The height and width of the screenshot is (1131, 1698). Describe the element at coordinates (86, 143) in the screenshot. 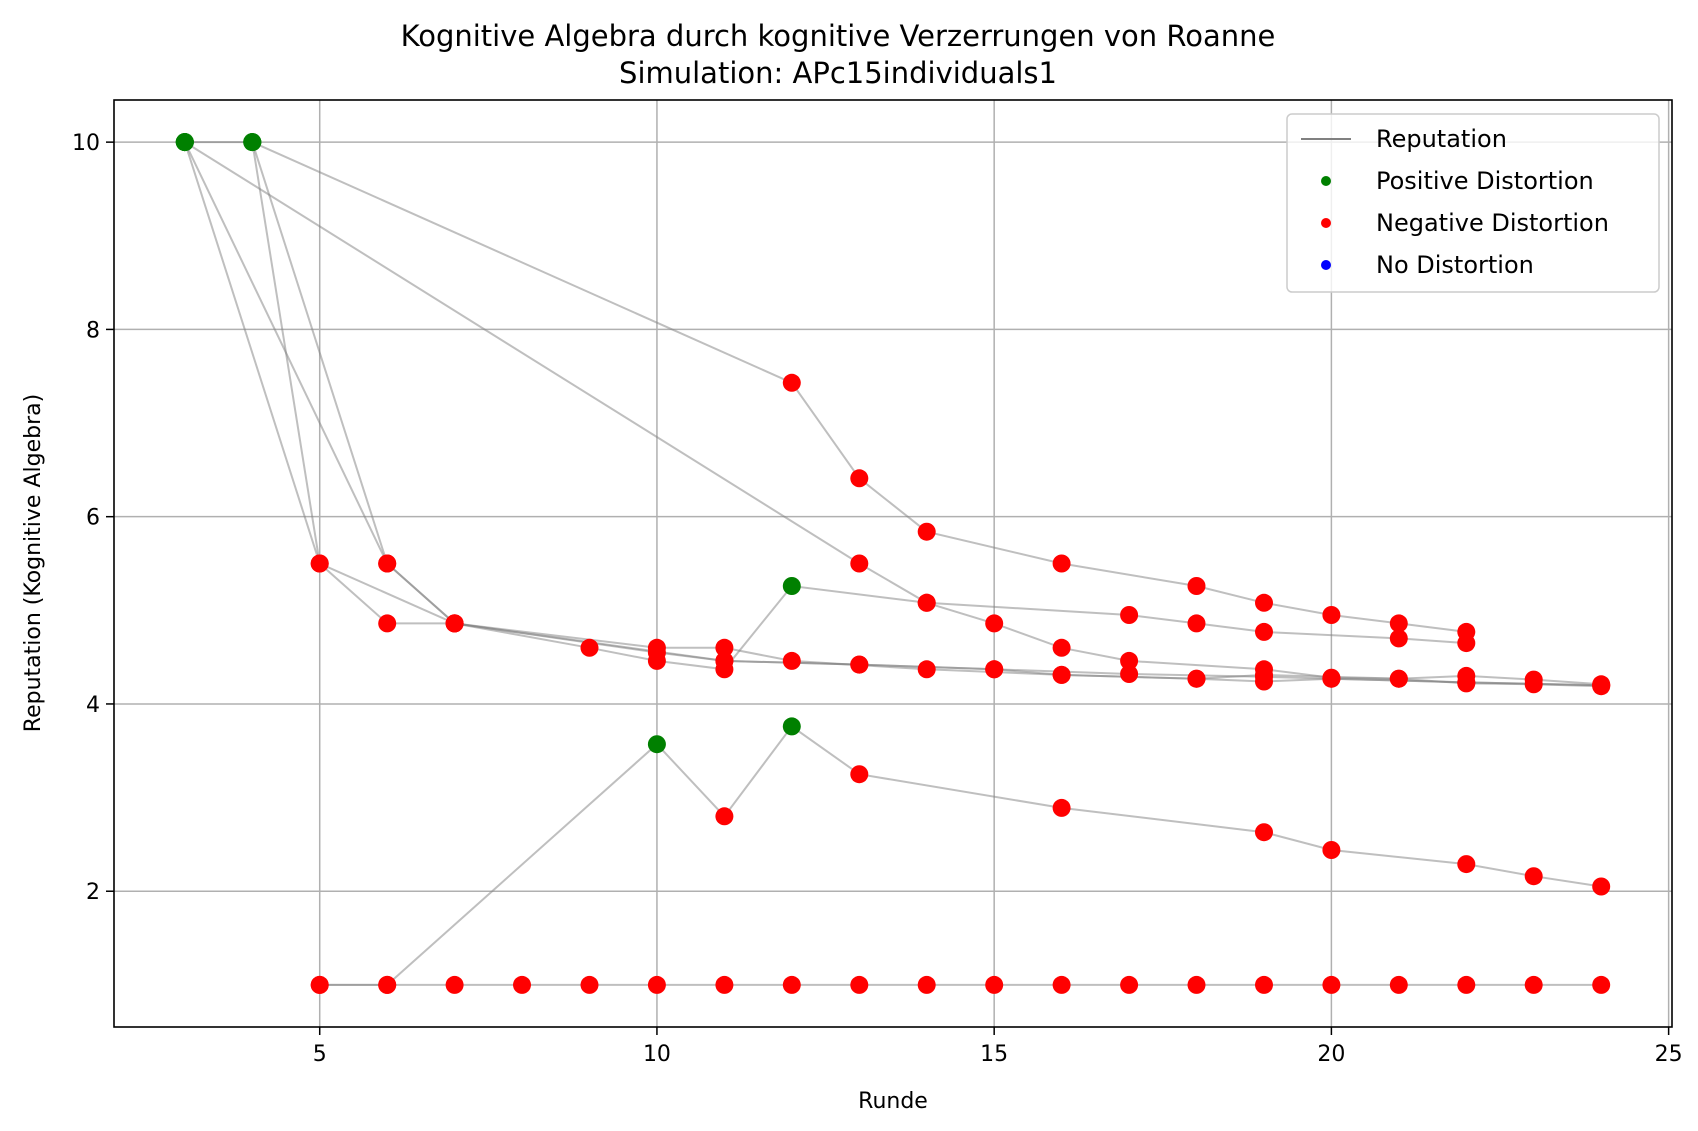

I see `y-tick-label: 10` at that location.